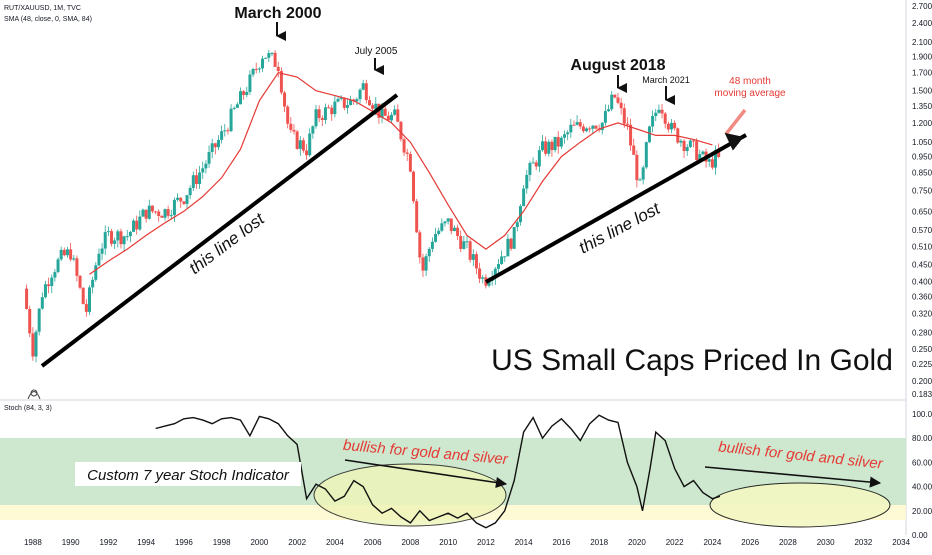 This screenshot has width=932, height=555. Describe the element at coordinates (922, 462) in the screenshot. I see `stoch-tick-label: 60.00` at that location.